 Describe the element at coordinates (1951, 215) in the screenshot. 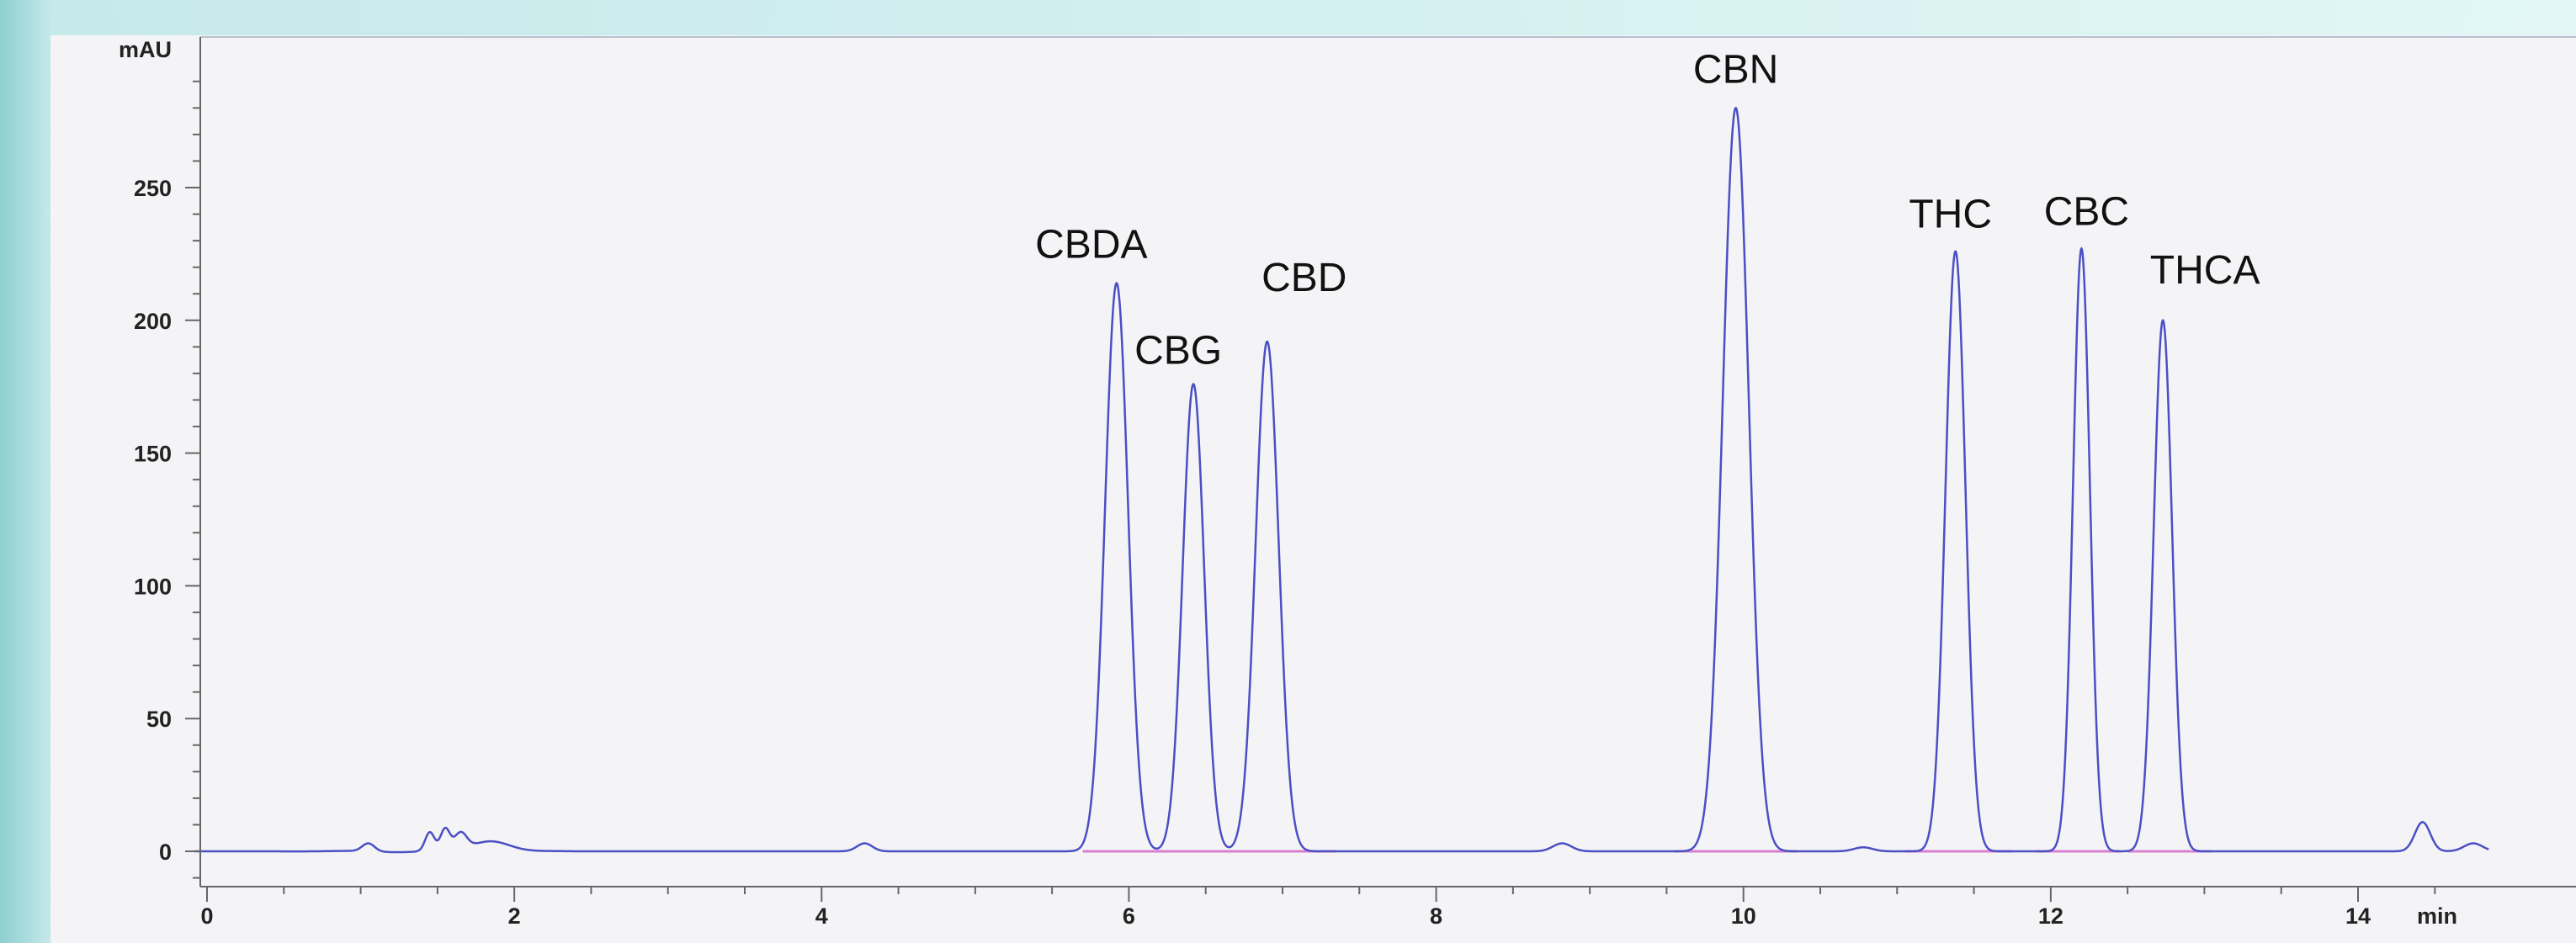

I see `peak-label-thc: THC` at that location.